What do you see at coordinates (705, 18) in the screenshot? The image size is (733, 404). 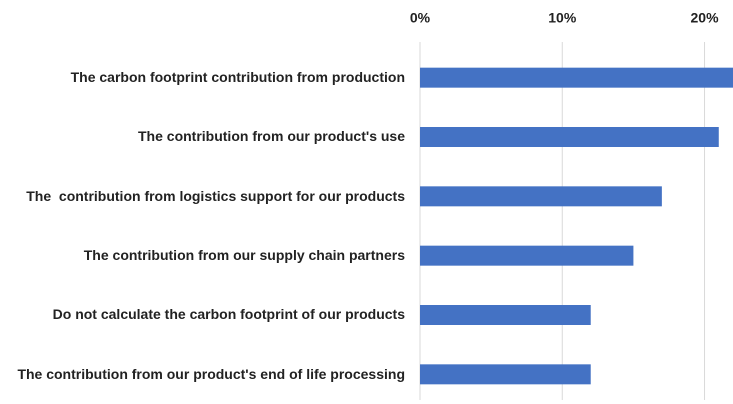 I see `x-tick-label: 20%` at bounding box center [705, 18].